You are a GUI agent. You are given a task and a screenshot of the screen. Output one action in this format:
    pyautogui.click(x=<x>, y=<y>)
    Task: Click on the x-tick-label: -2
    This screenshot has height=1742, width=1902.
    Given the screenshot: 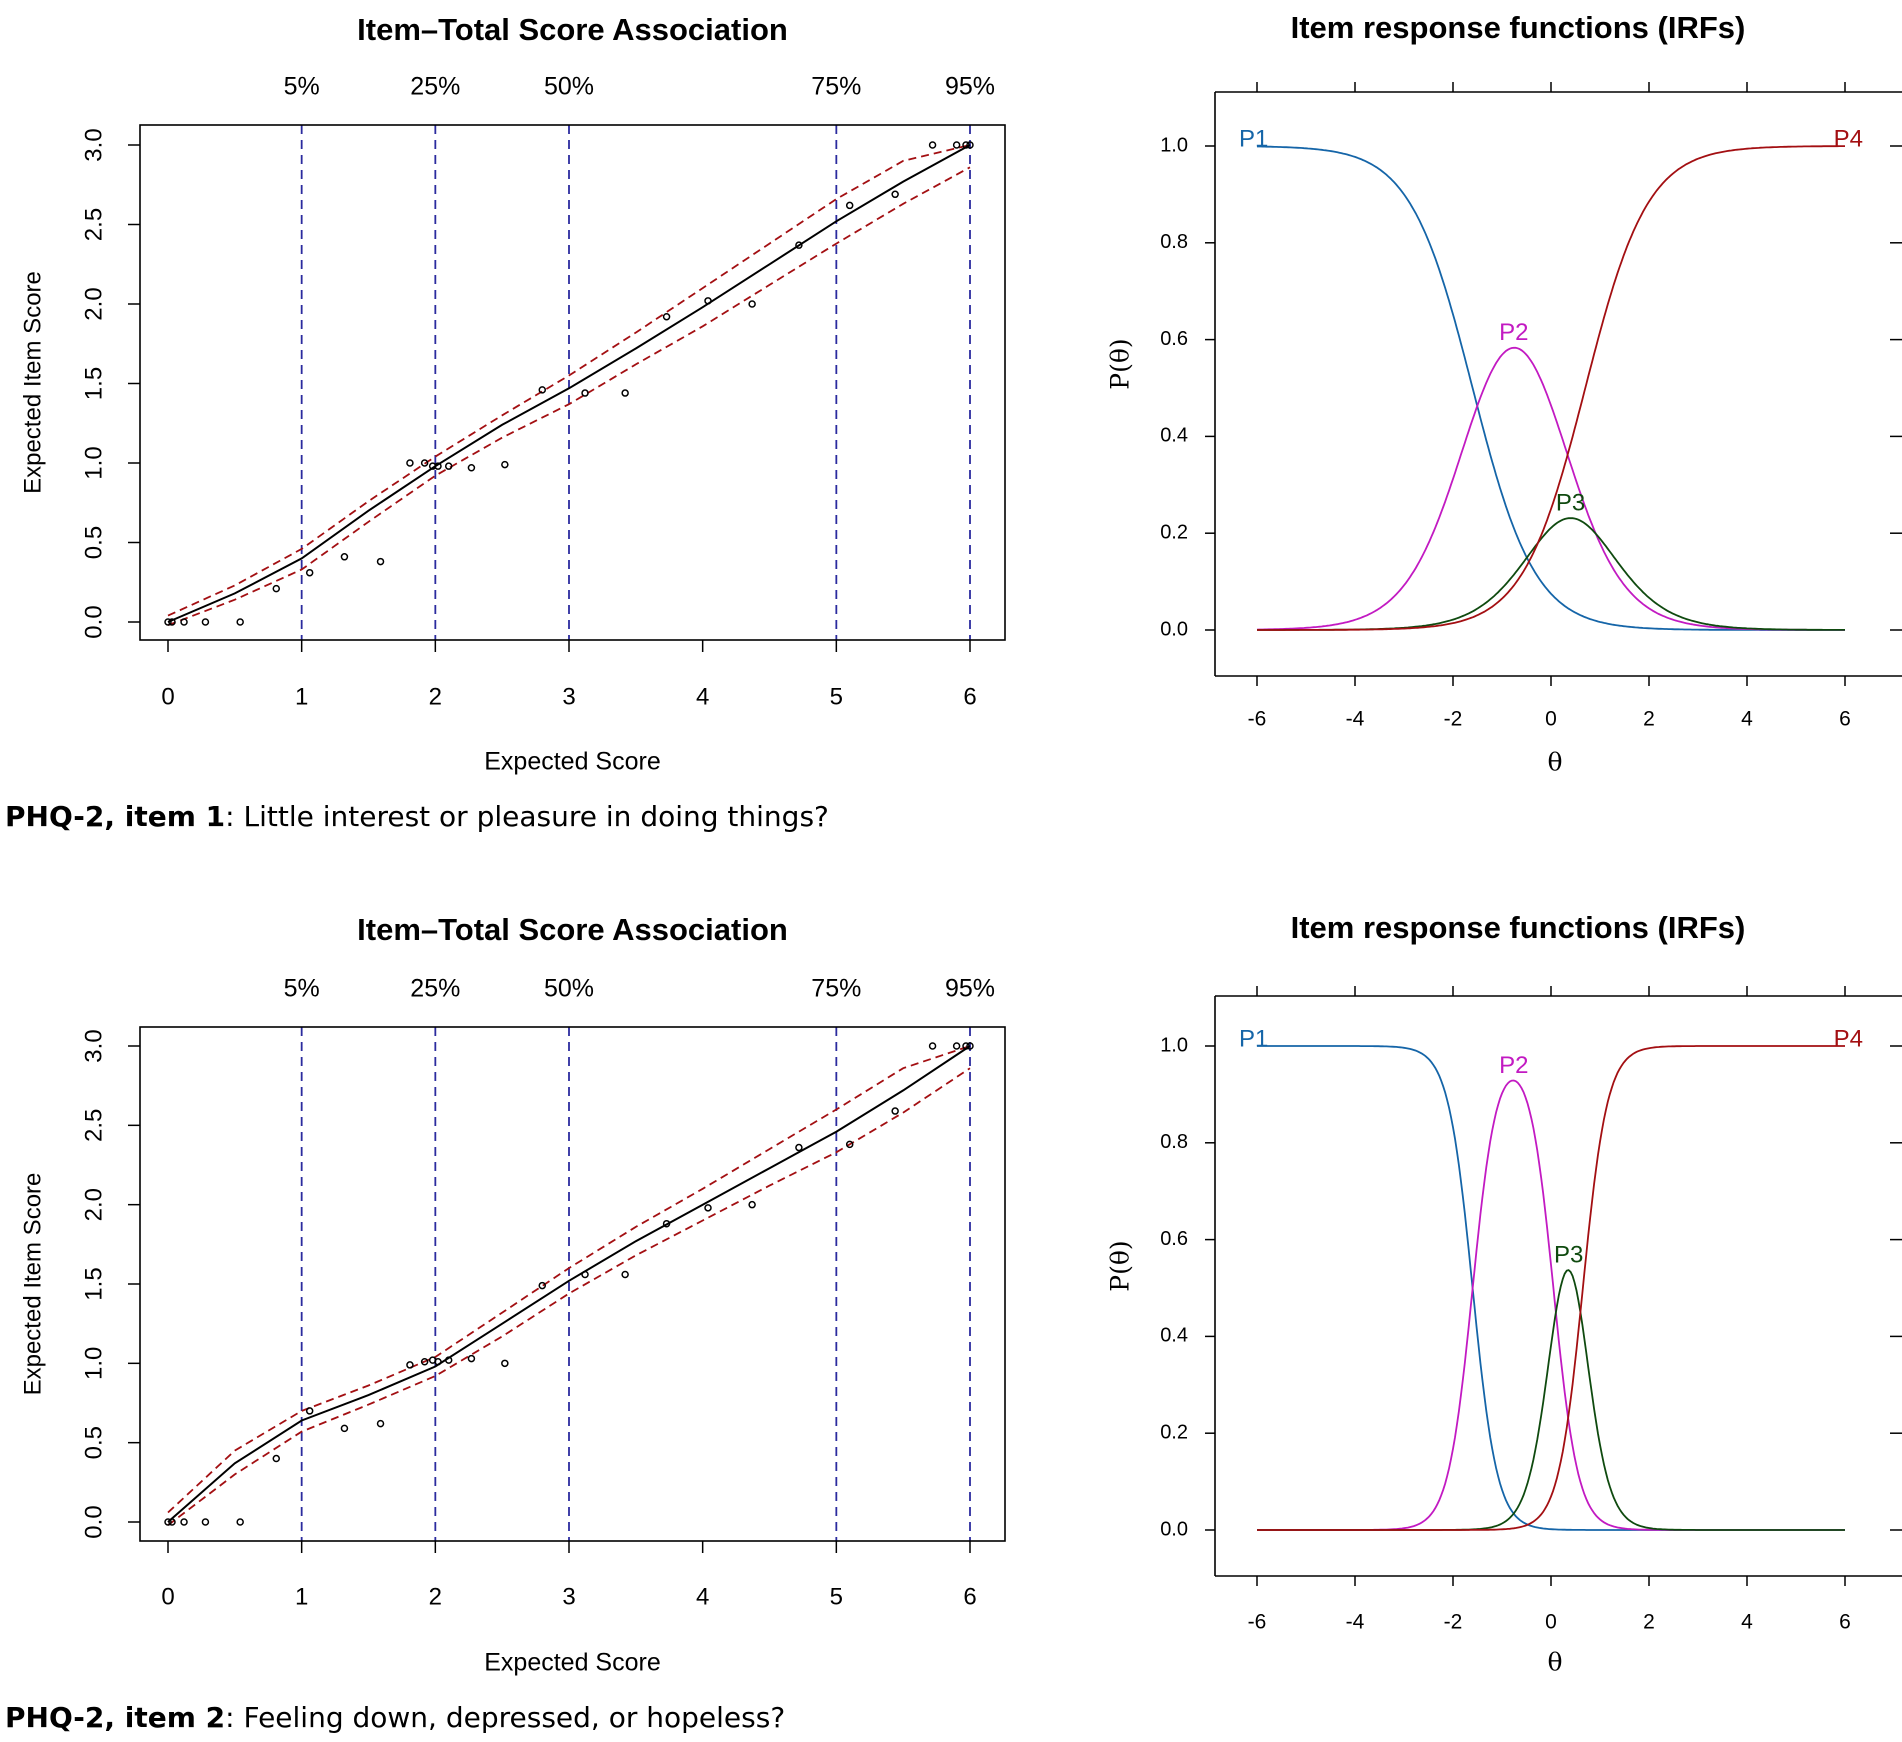 What is the action you would take?
    pyautogui.click(x=1453, y=719)
    